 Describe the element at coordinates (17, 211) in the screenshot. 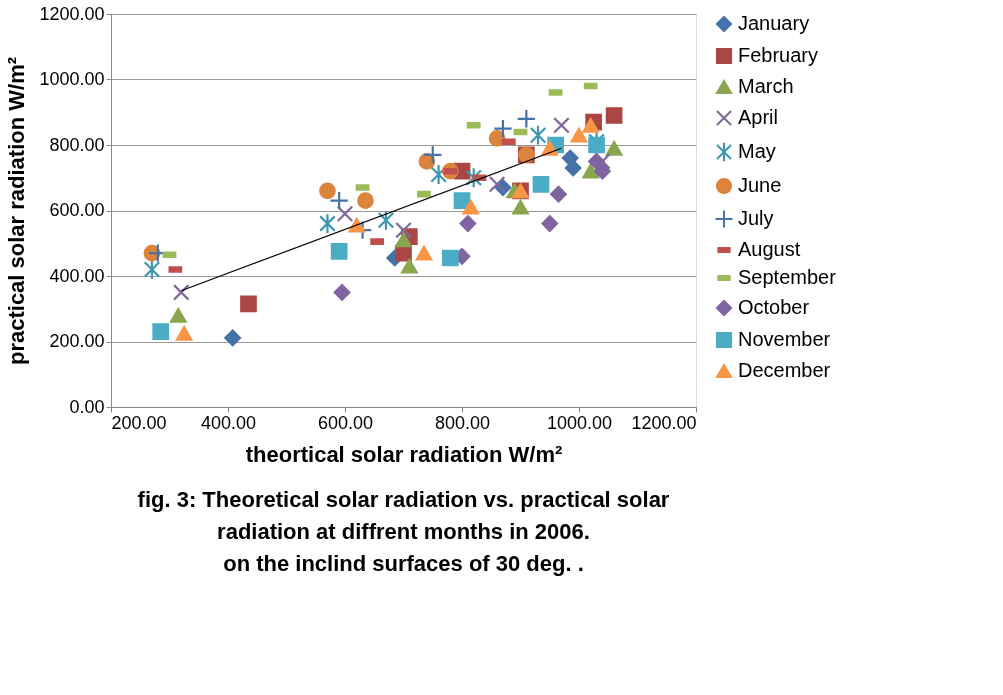

I see `y-axis-title: practical solar radiation W/m²` at that location.